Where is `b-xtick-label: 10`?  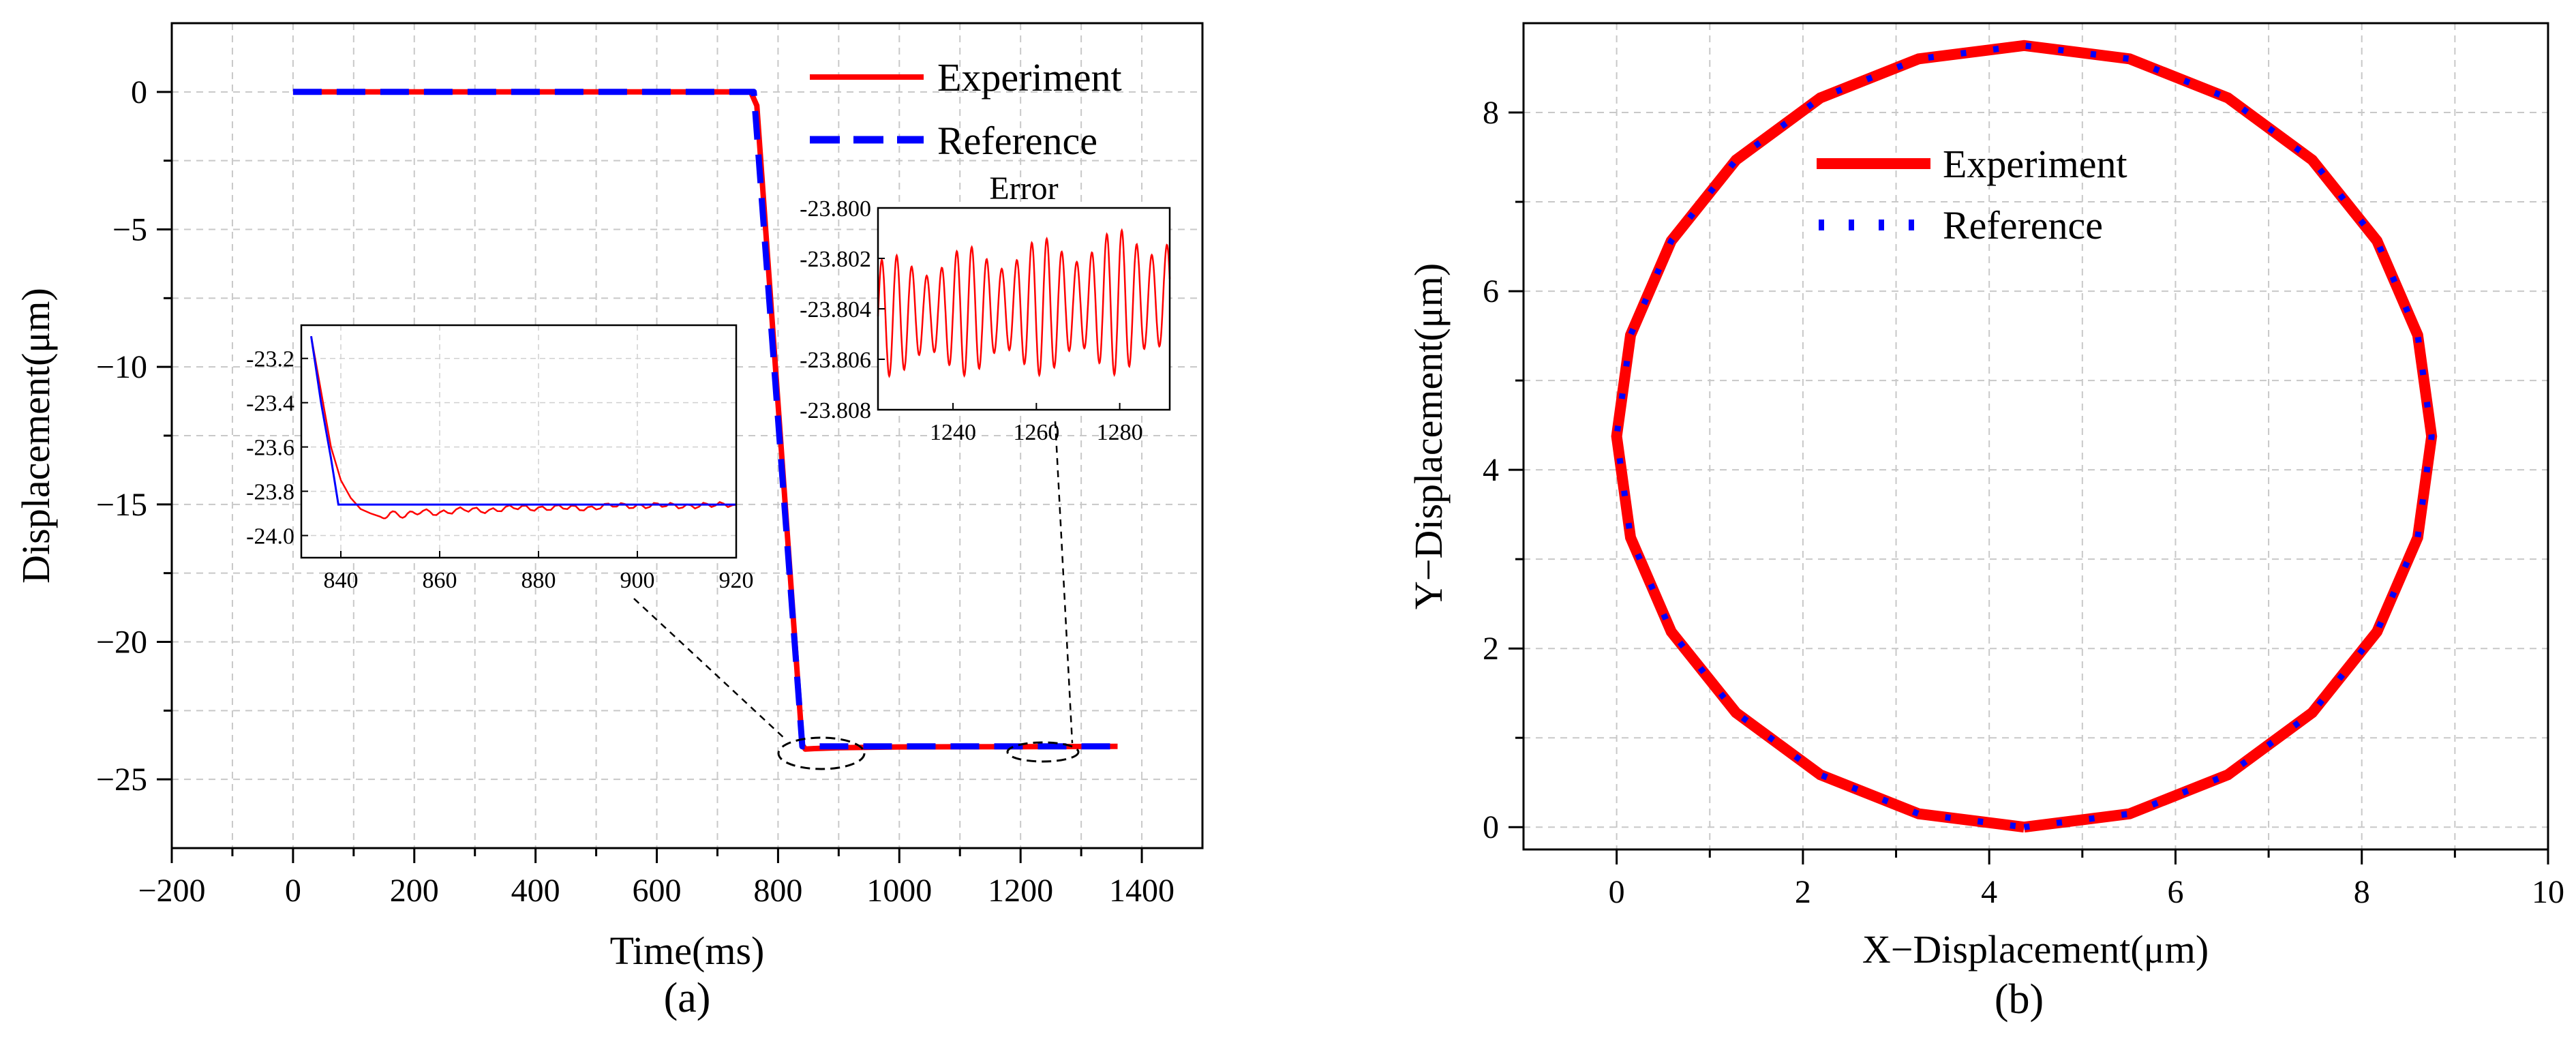 b-xtick-label: 10 is located at coordinates (2548, 892).